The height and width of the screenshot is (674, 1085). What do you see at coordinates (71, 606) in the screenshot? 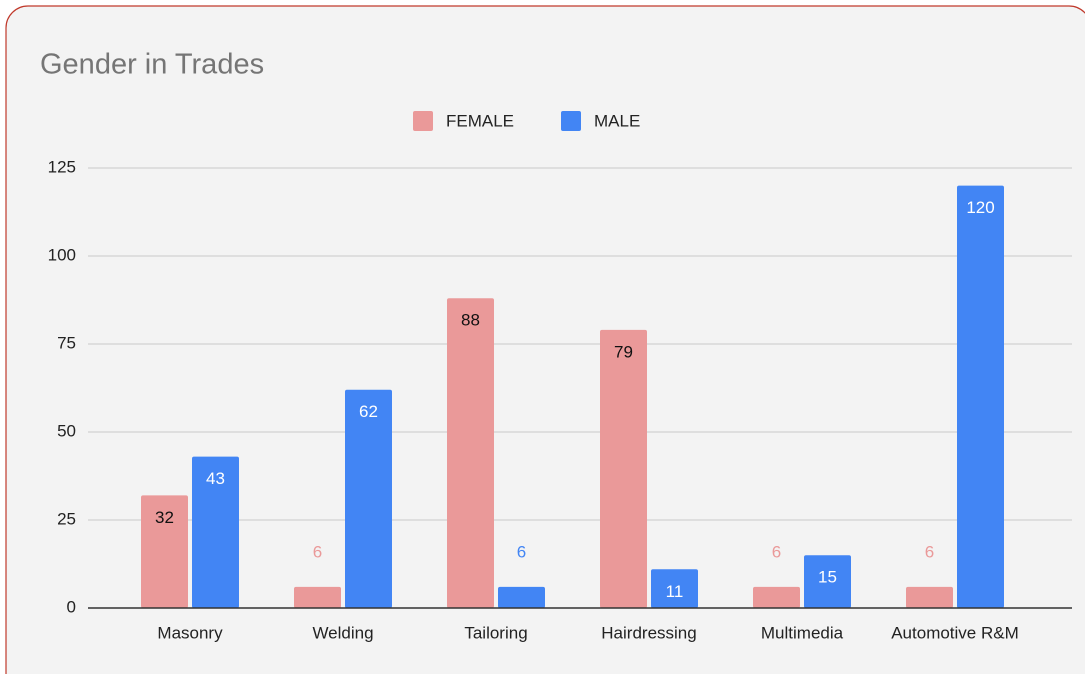
I see `y-tick-label: 0` at bounding box center [71, 606].